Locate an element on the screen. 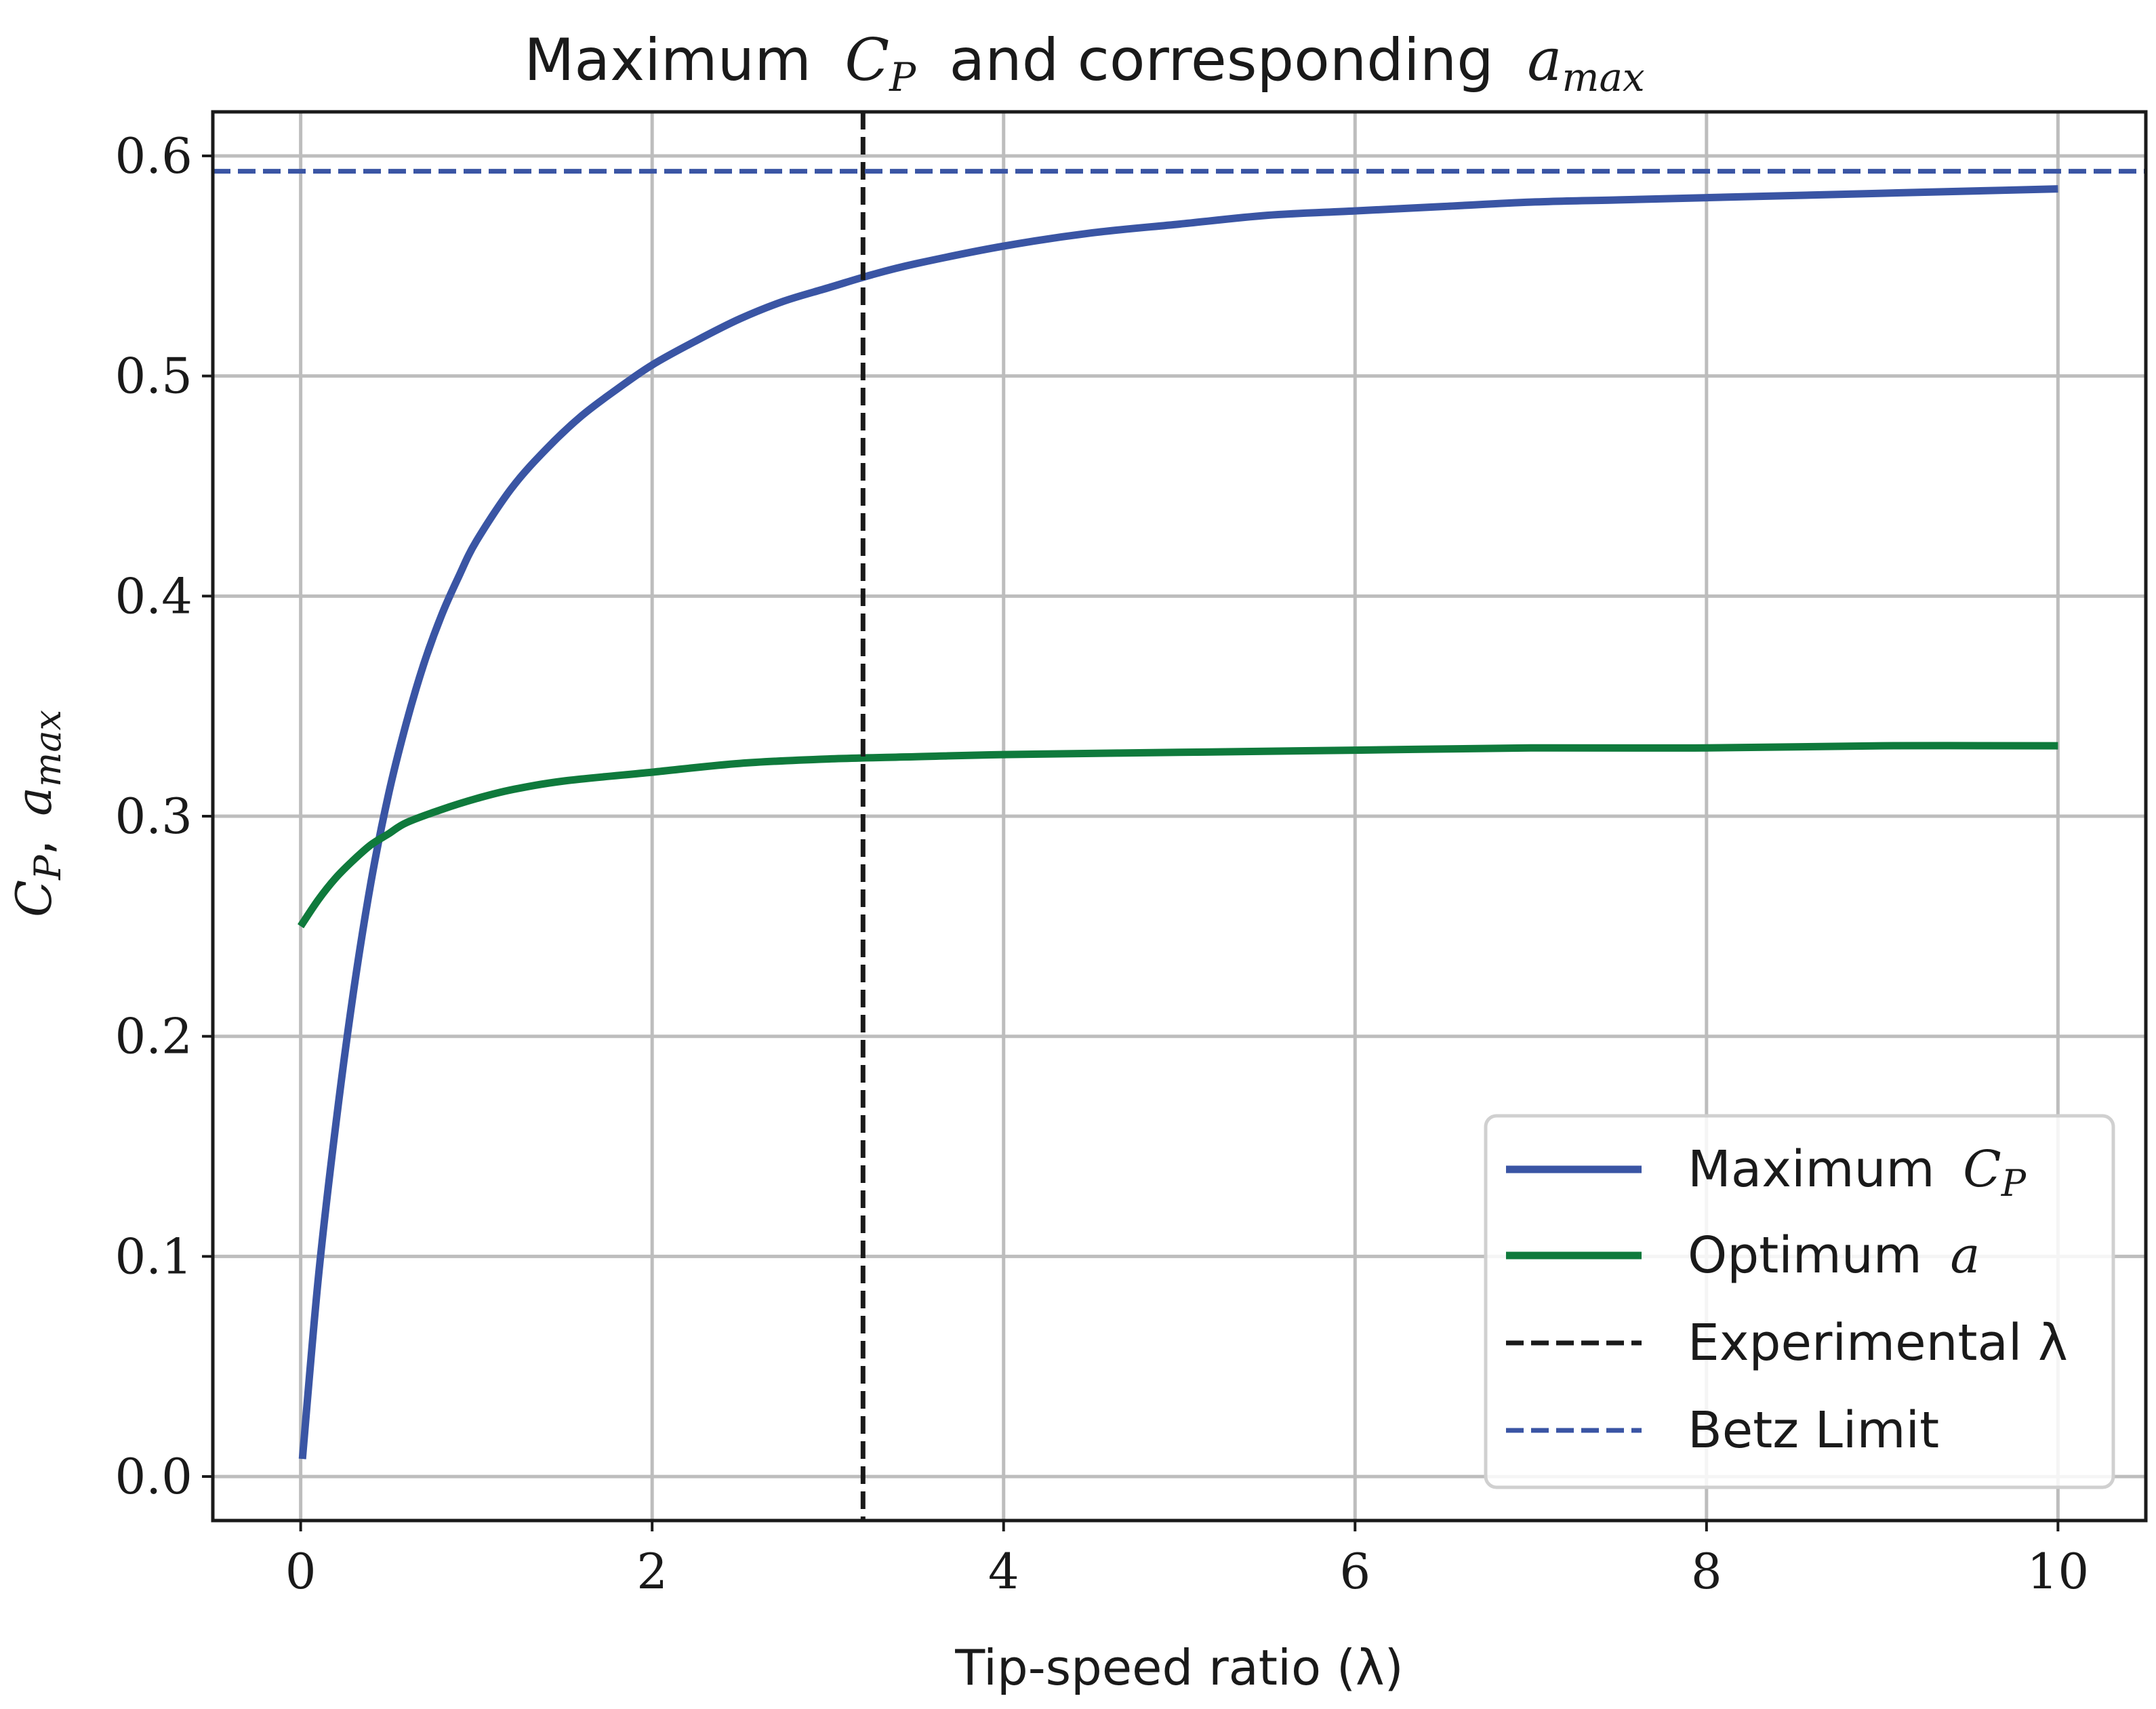 This screenshot has width=2156, height=1709. chart-title: Maximum CP and corresponding amax is located at coordinates (1084, 65).